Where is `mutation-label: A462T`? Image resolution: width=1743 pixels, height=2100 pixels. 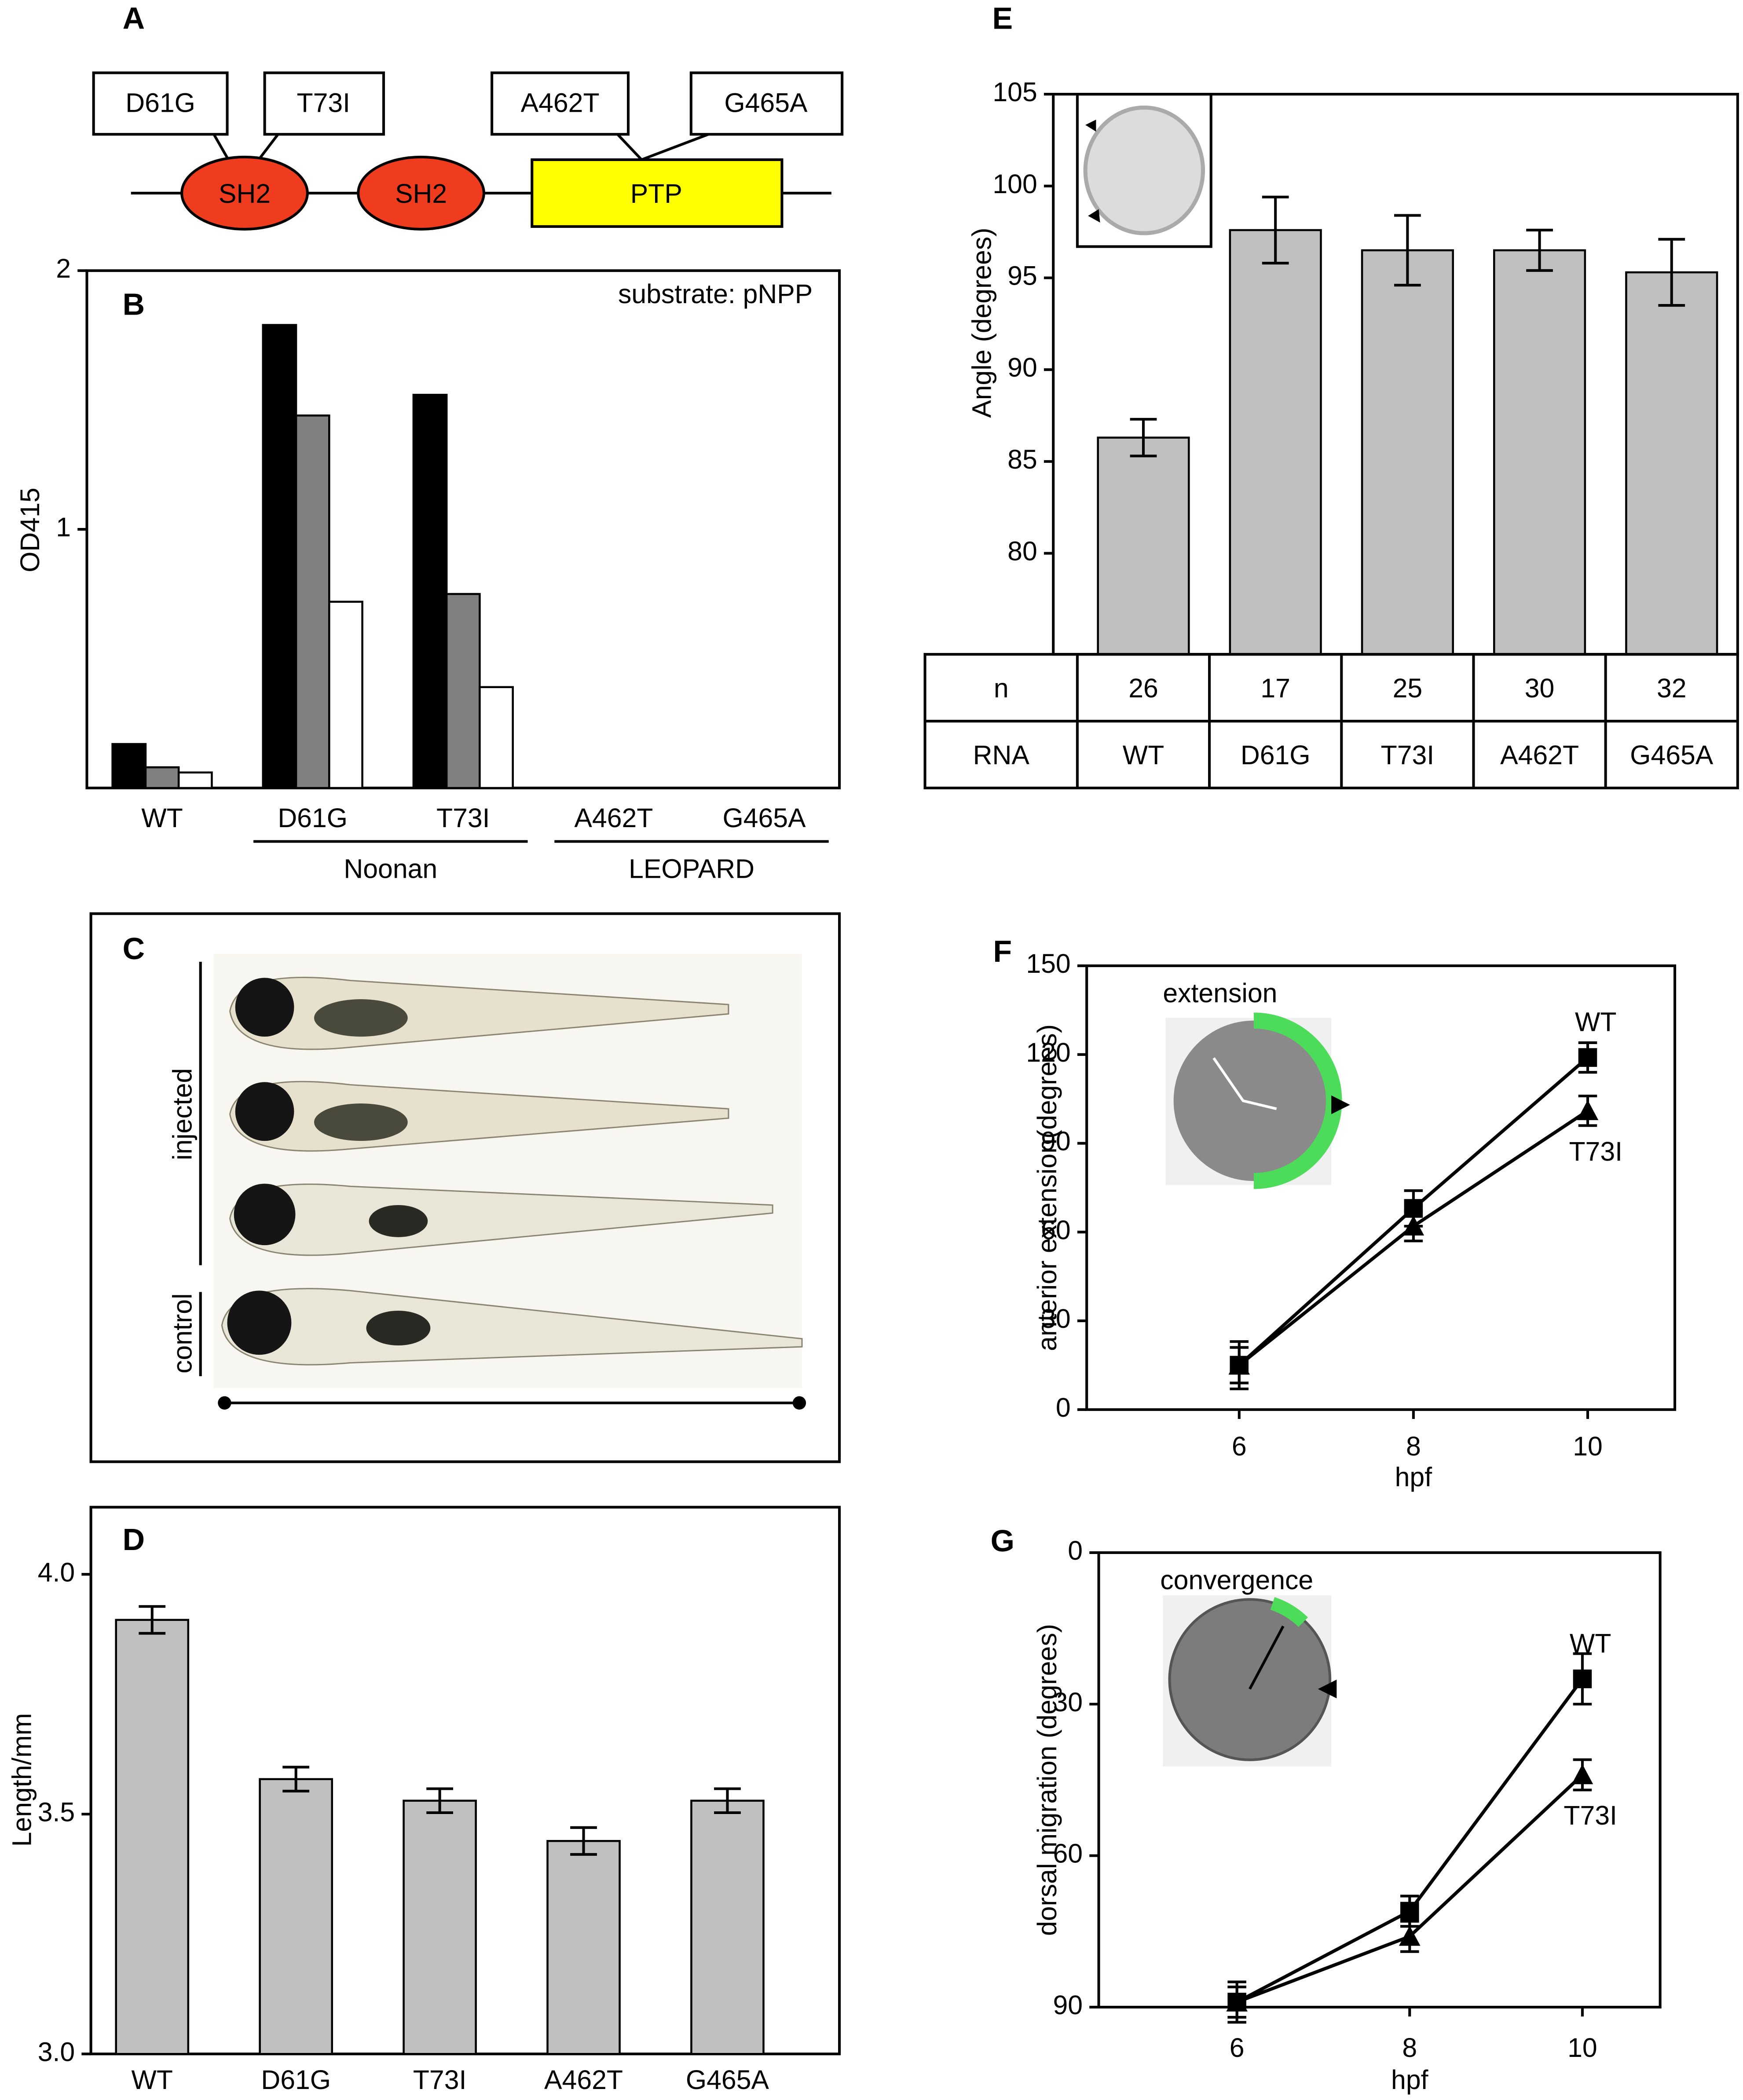 mutation-label: A462T is located at coordinates (560, 102).